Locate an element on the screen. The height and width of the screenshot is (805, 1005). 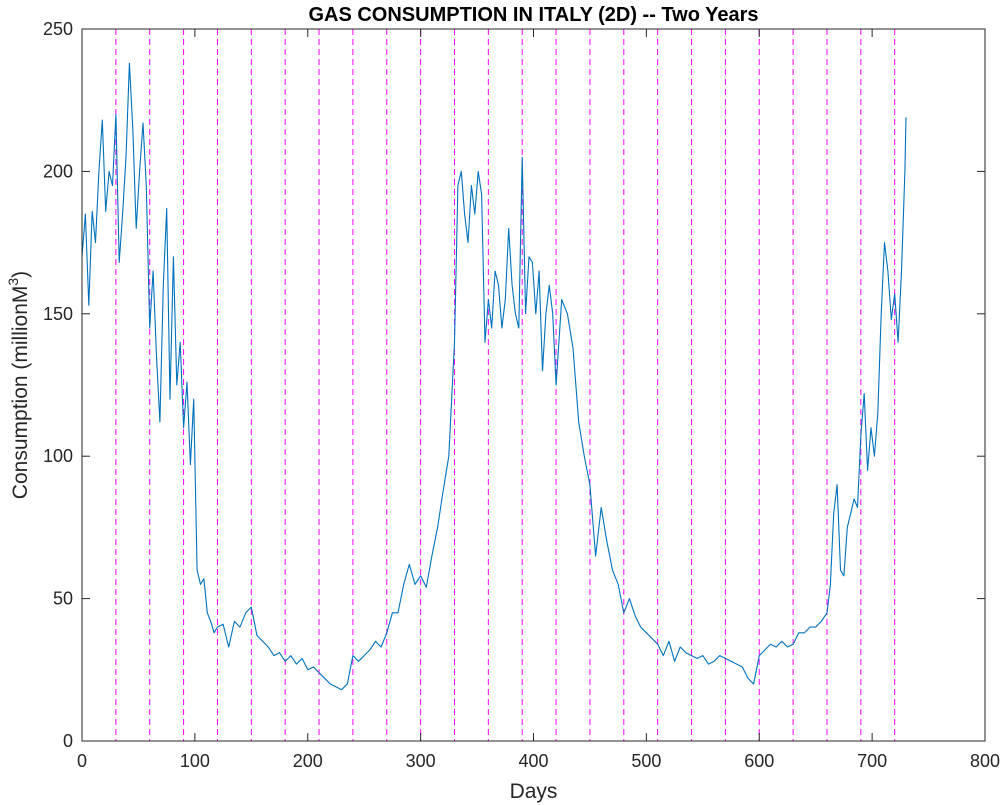
x-tick-label: 700 is located at coordinates (872, 761).